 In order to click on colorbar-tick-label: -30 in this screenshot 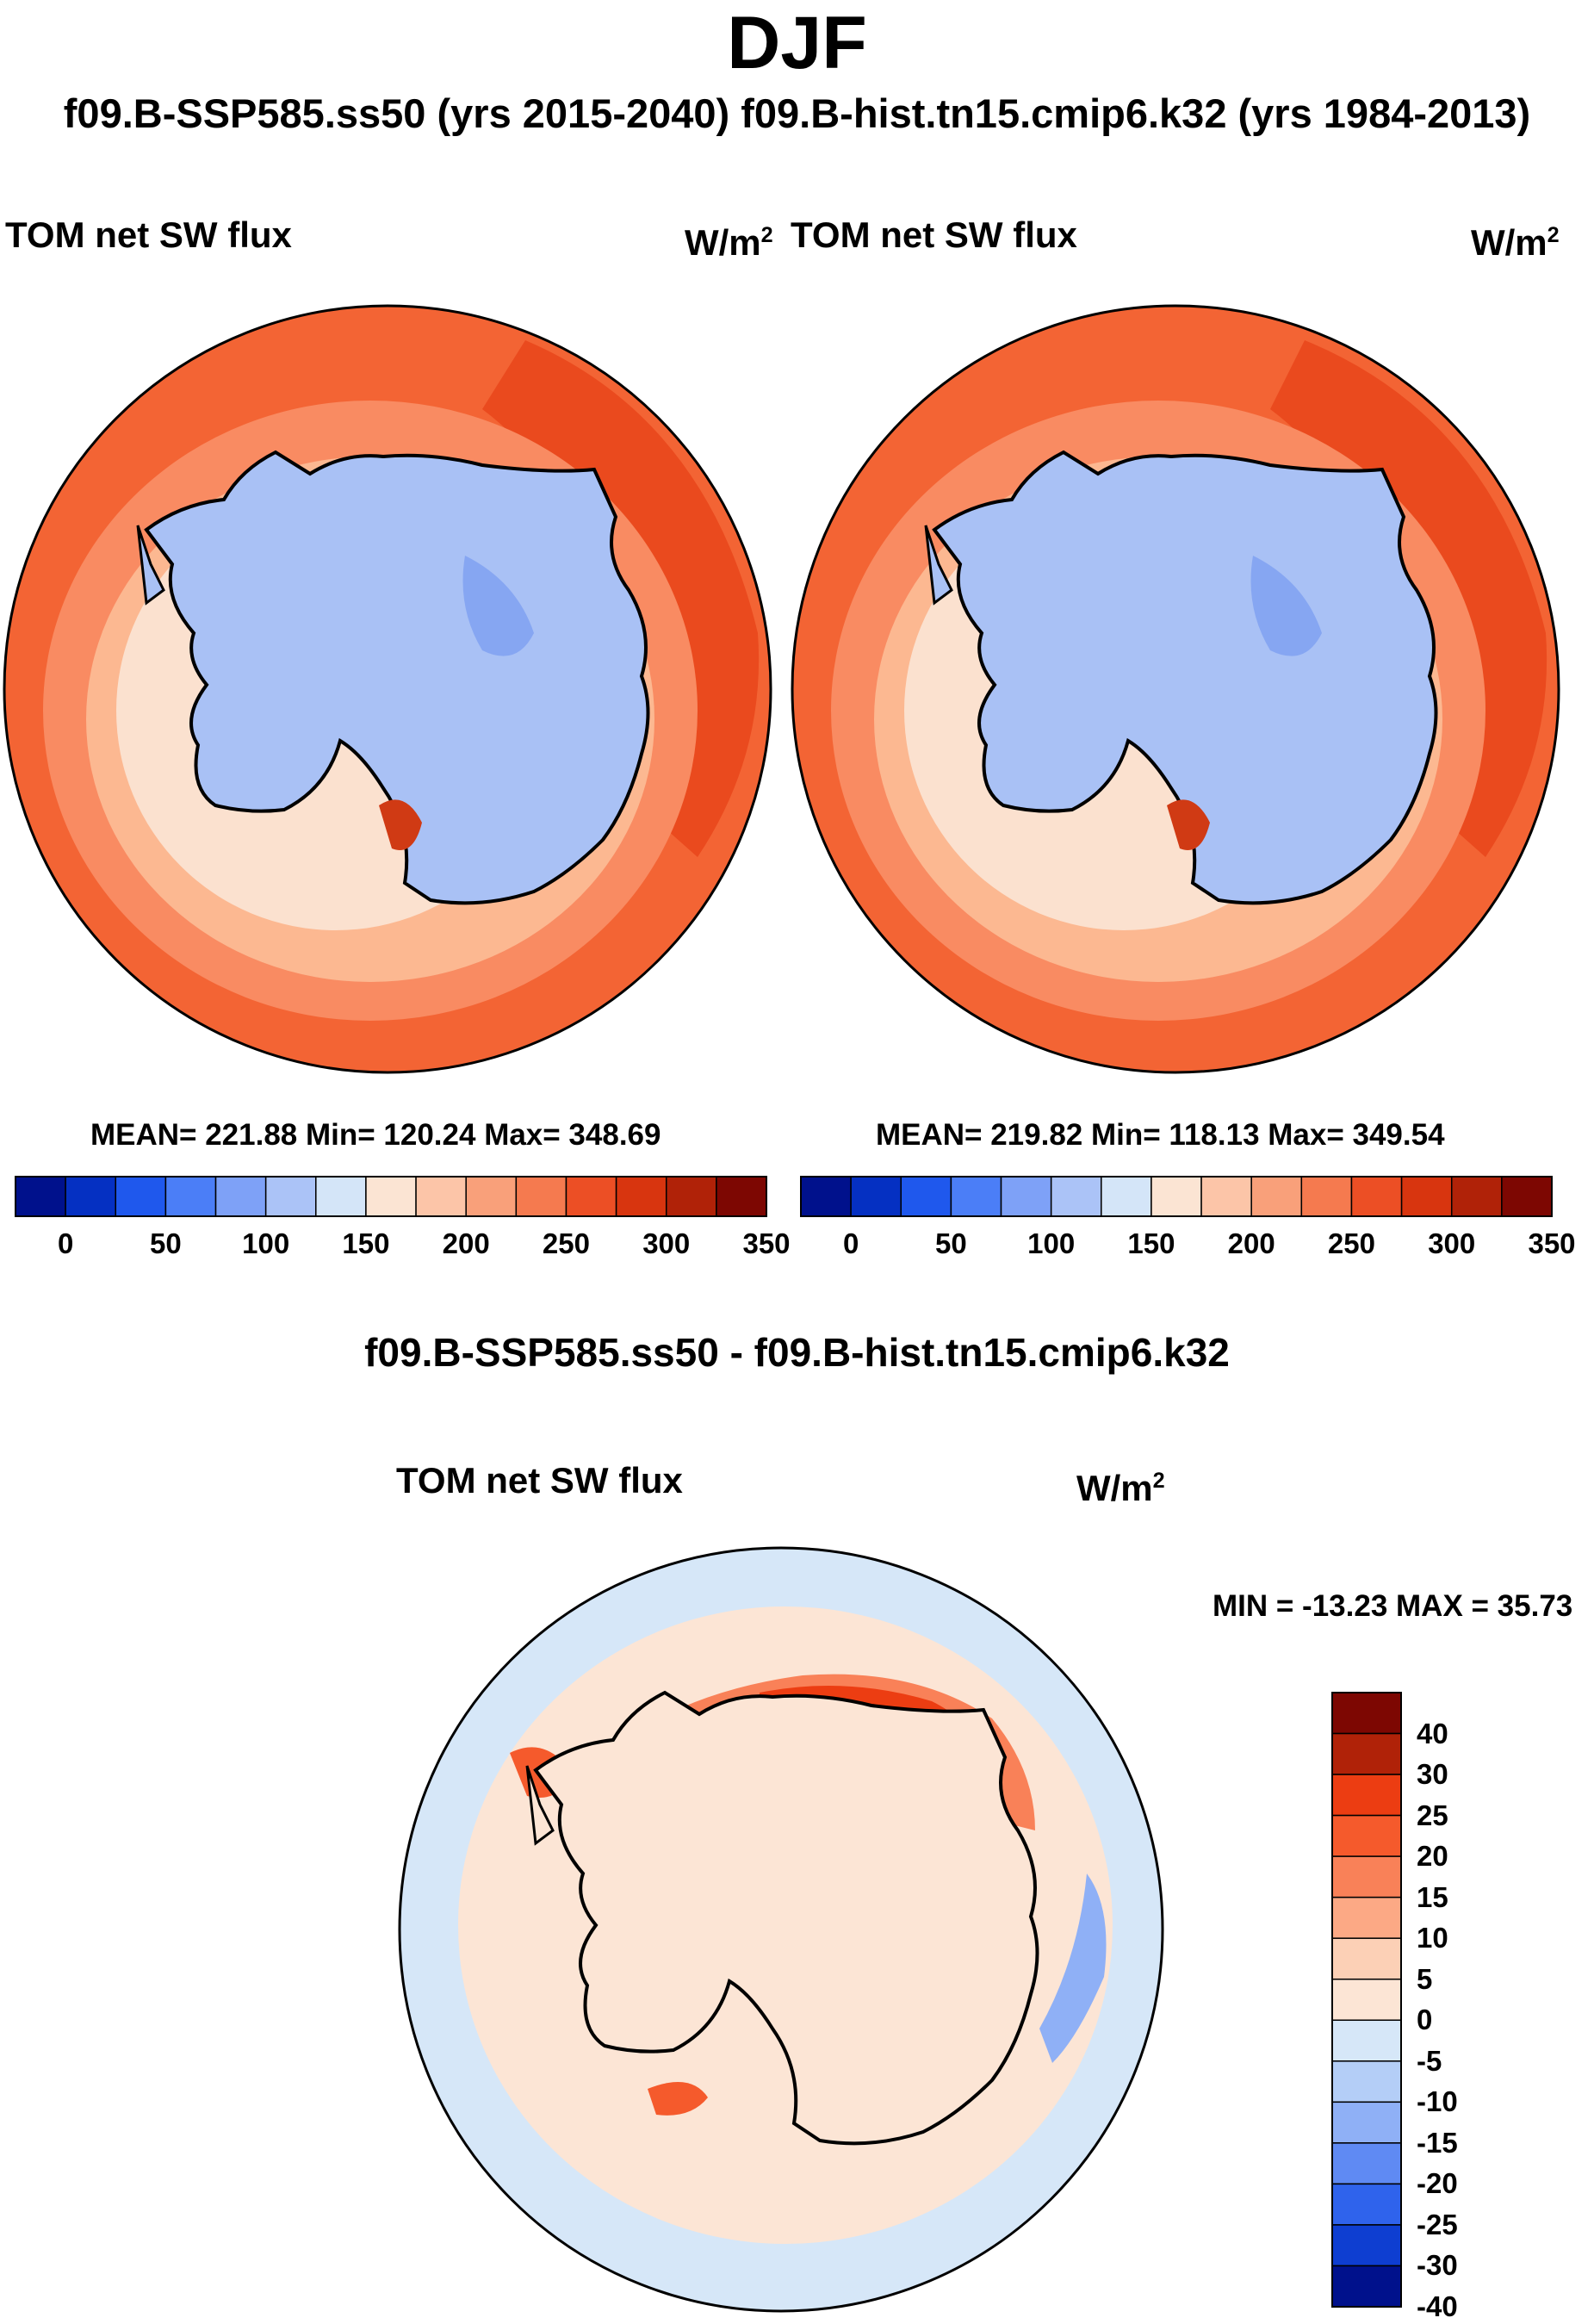, I will do `click(1437, 2265)`.